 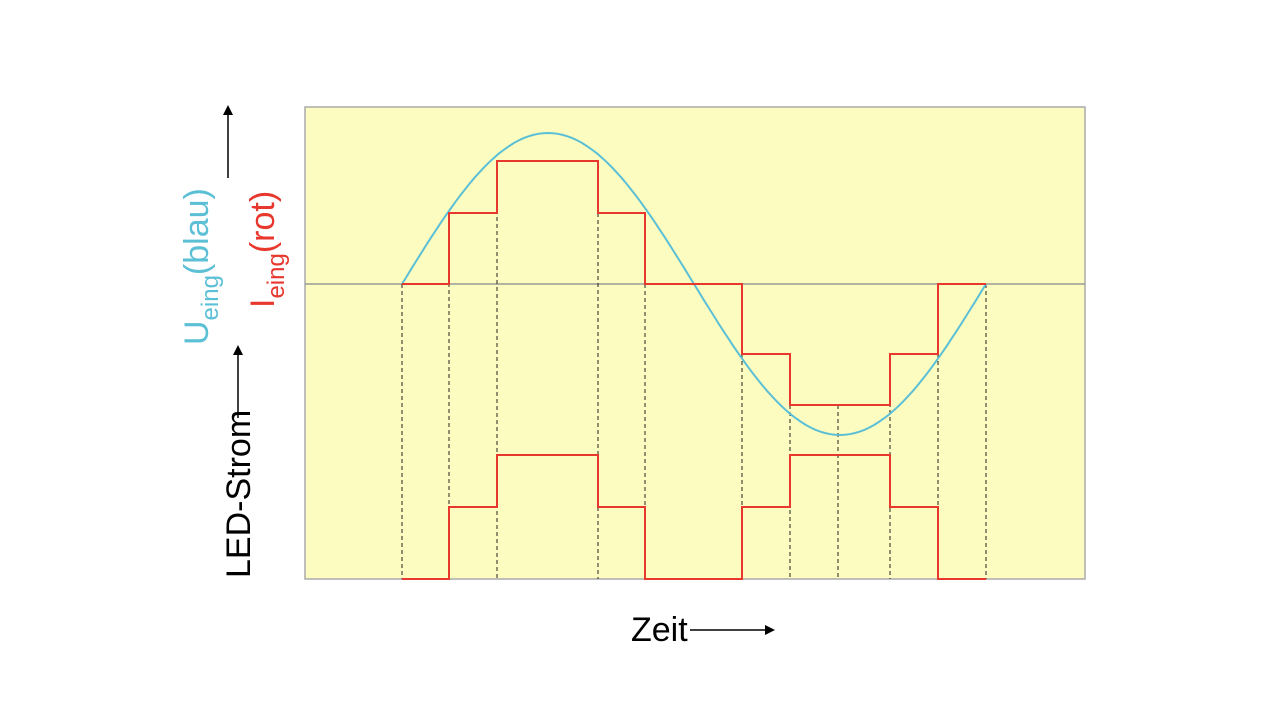 I want to click on i-label: Ieing(rot), so click(x=267, y=249).